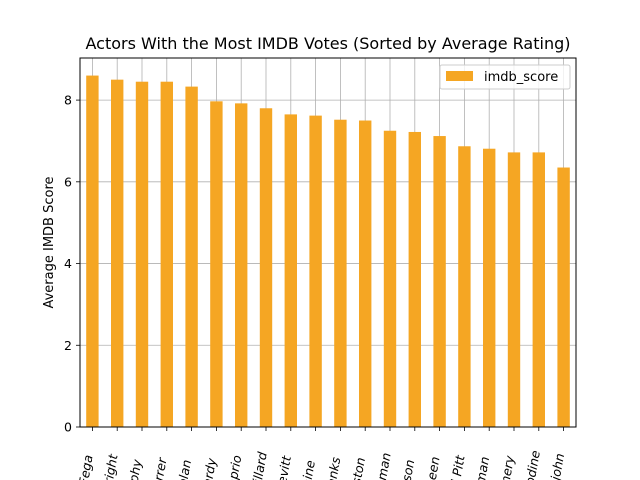  Describe the element at coordinates (110, 466) in the screenshot. I see `x-tick-label: Wright` at that location.